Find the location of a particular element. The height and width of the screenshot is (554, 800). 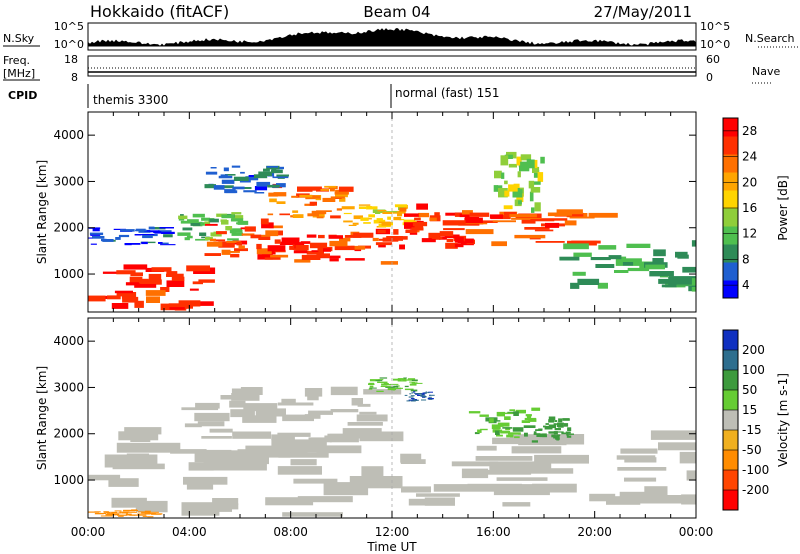

freq-tick-top: 18 is located at coordinates (71, 59).